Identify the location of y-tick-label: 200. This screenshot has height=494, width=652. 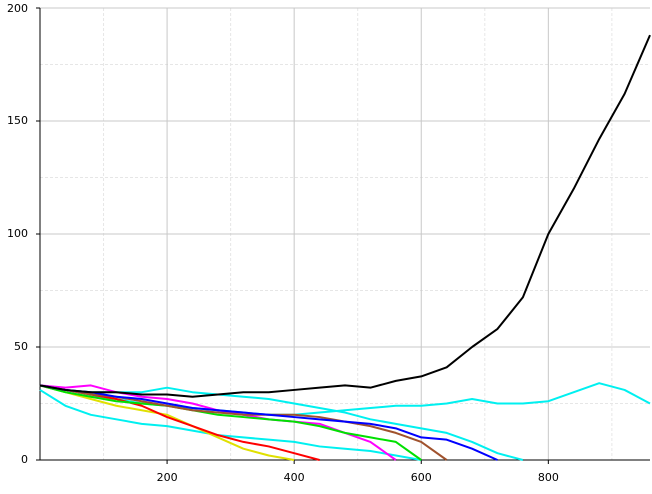
(17, 8).